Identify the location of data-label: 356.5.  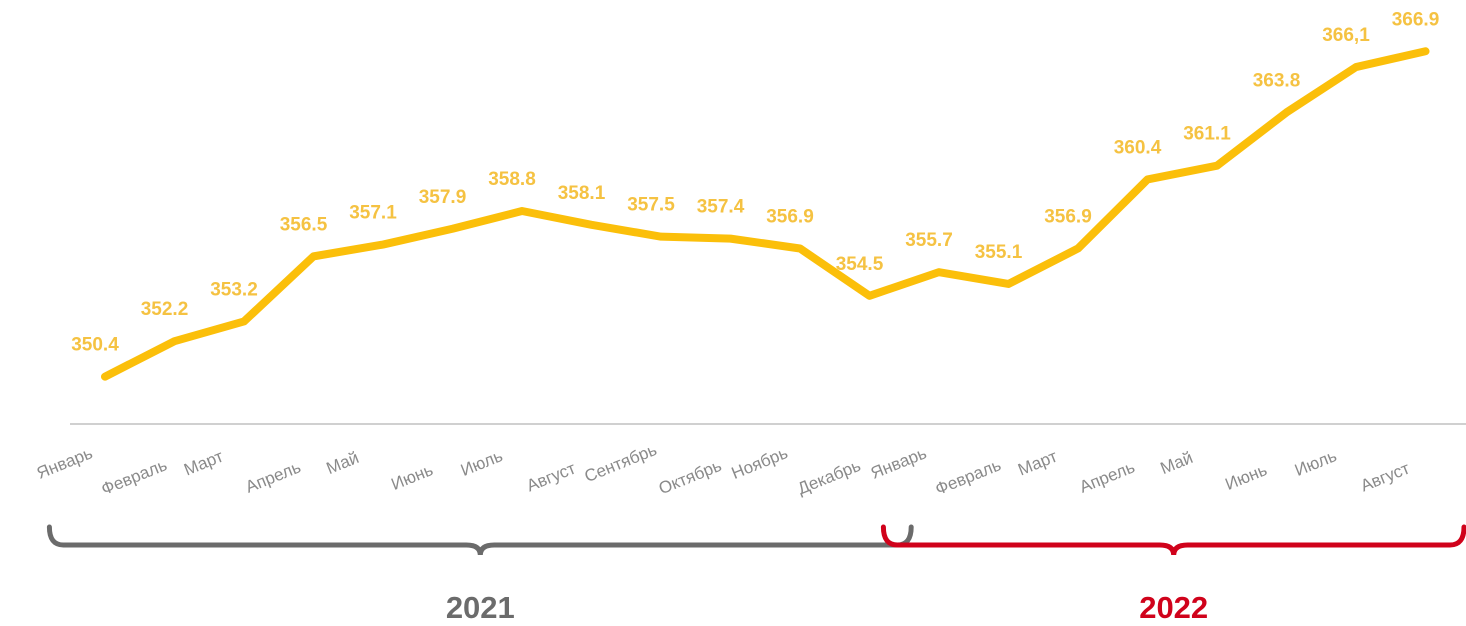
(304, 224).